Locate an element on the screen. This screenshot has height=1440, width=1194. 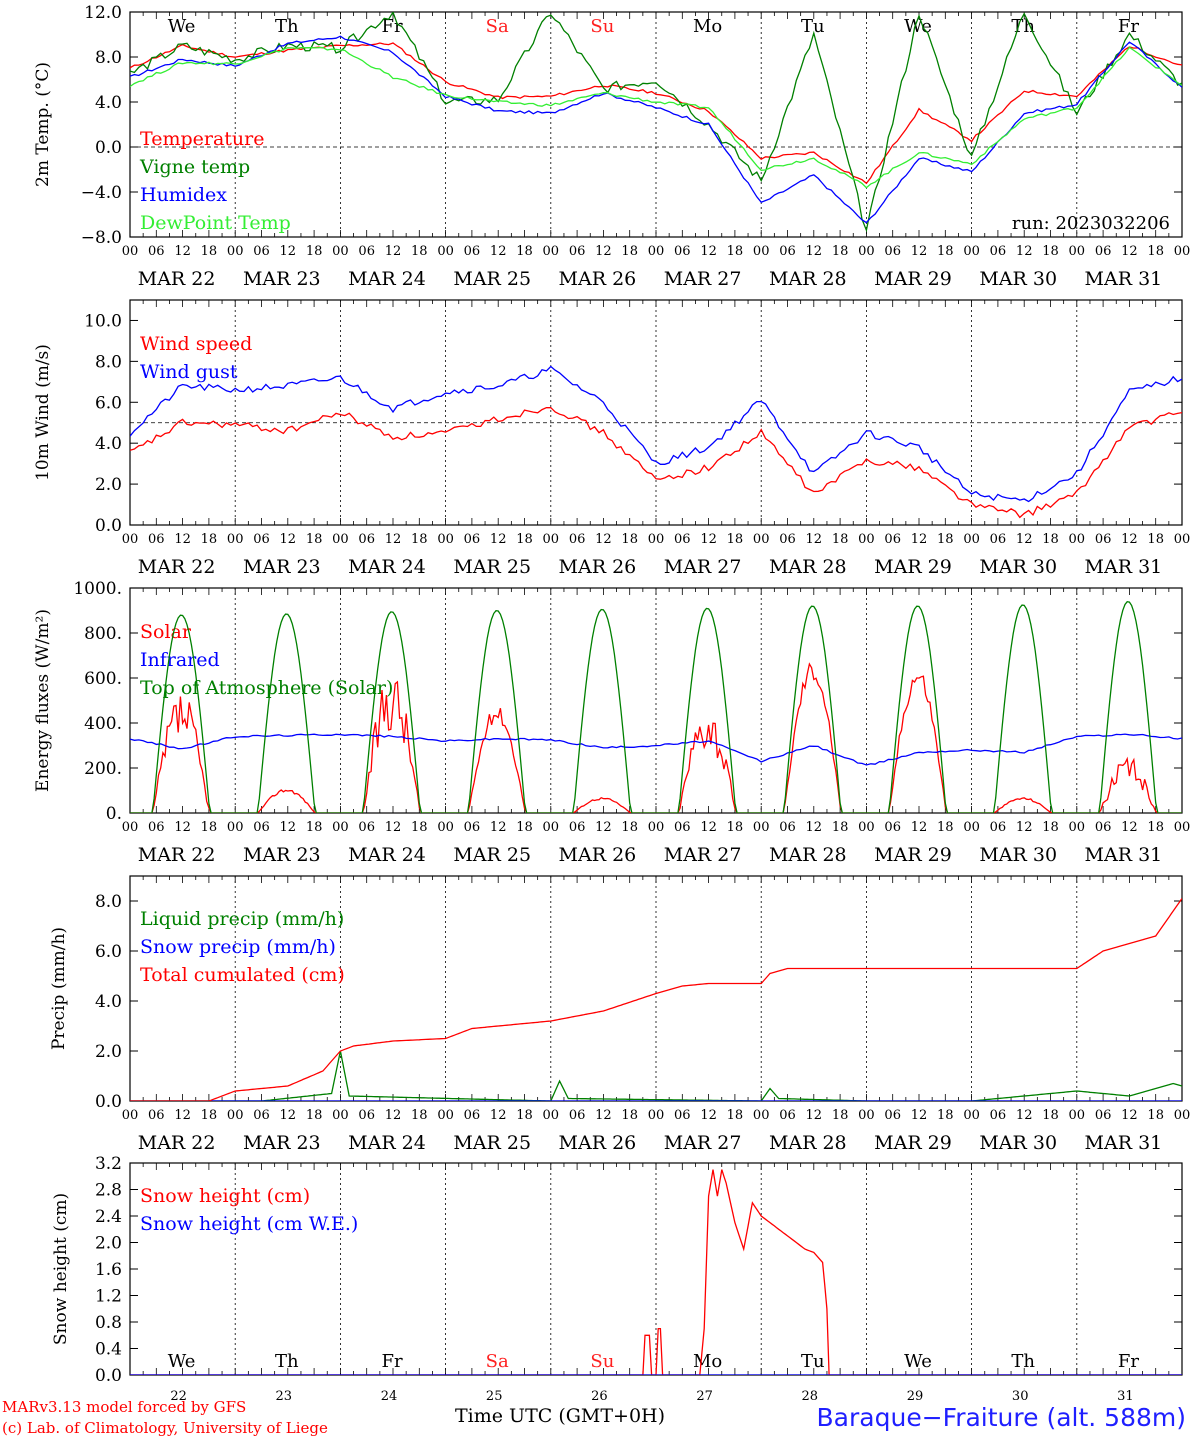
x-date-label: MAR 31 is located at coordinates (1124, 855).